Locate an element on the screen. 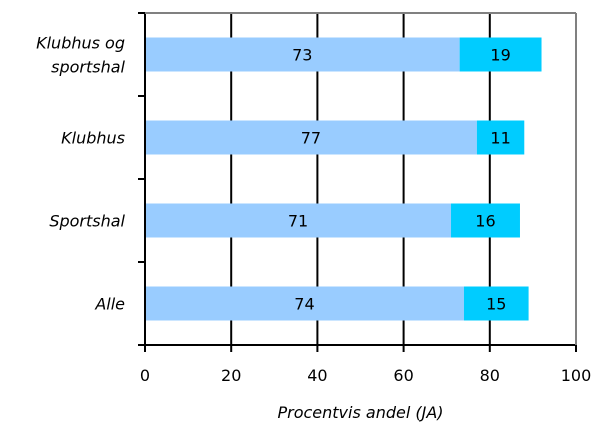  category-label: Klubhus is located at coordinates (93, 138).